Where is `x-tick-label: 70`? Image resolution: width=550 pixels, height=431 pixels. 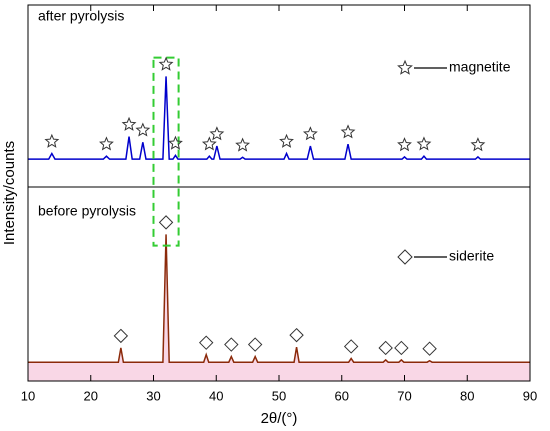
x-tick-label: 70 is located at coordinates (404, 395).